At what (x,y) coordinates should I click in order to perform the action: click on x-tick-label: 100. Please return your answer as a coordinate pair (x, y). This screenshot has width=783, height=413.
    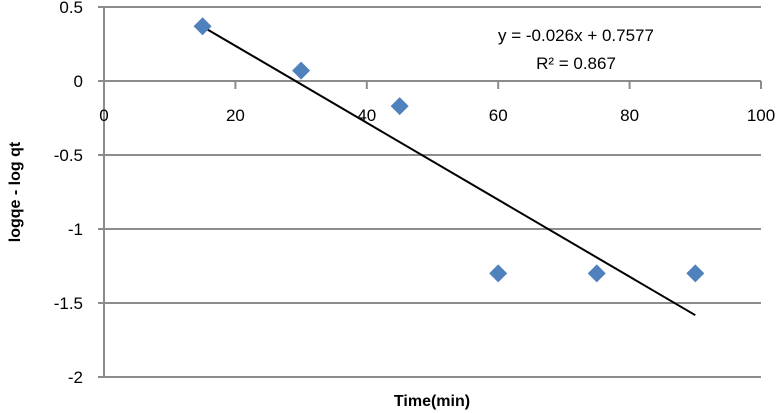
    Looking at the image, I should click on (761, 115).